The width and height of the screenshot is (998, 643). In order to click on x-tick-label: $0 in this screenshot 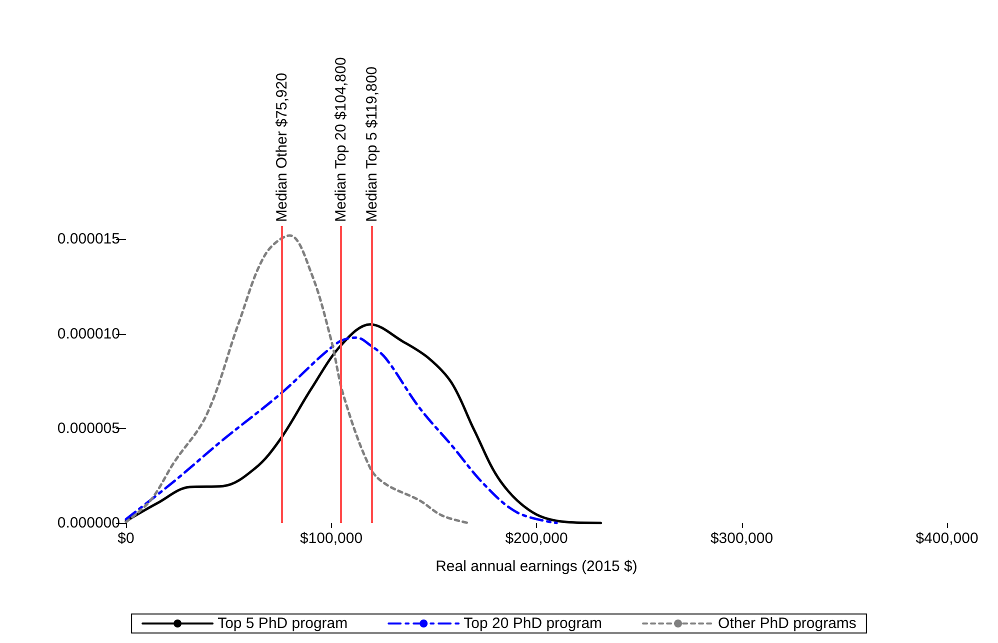, I will do `click(126, 538)`.